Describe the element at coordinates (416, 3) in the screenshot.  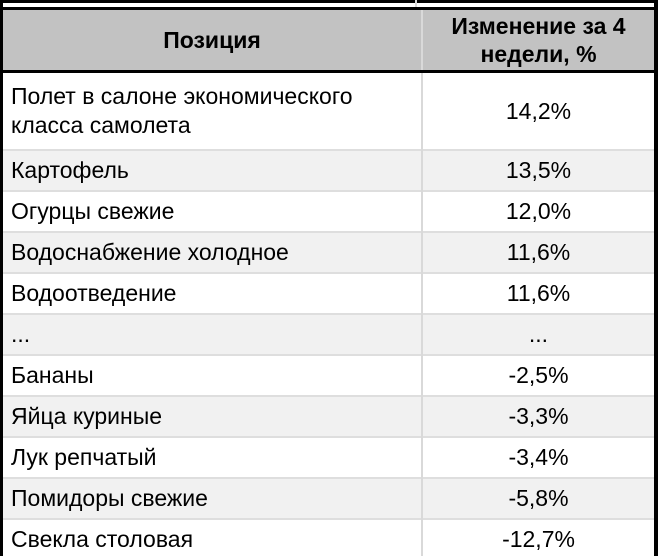
I see `column-divider-line` at that location.